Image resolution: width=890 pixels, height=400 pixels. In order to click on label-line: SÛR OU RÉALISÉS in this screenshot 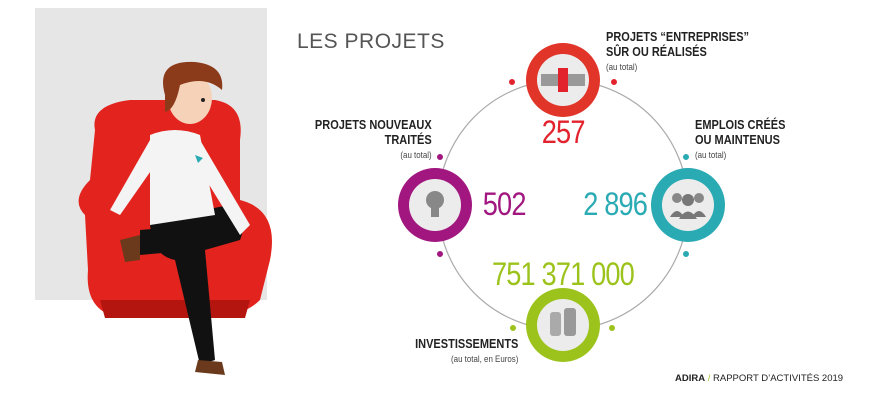, I will do `click(656, 52)`.